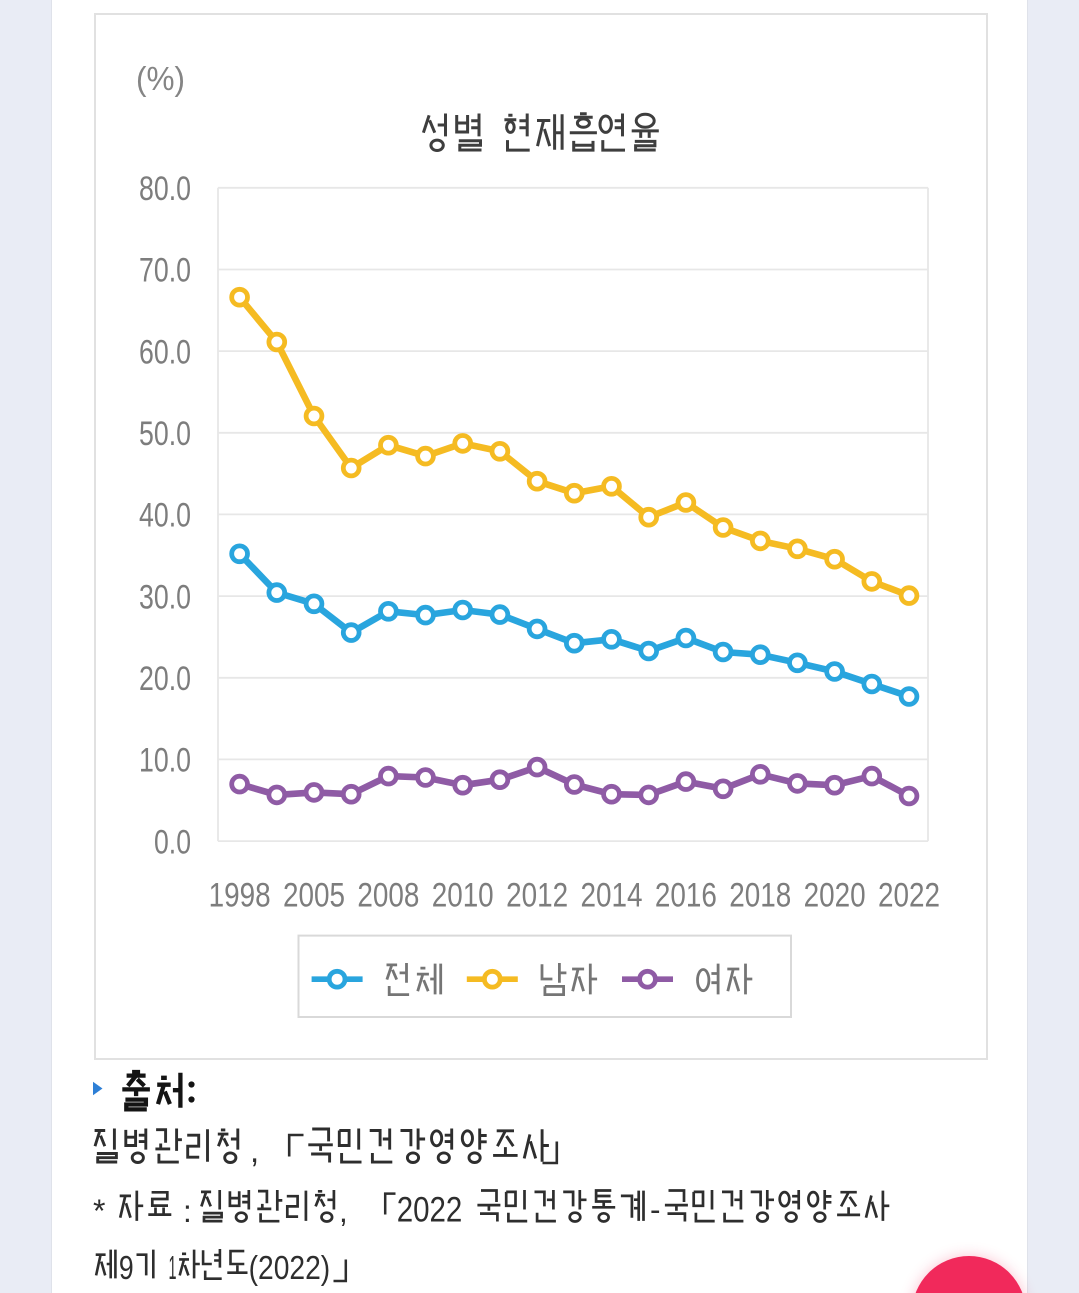 The height and width of the screenshot is (1293, 1079). I want to click on svg-text: 60.0, so click(165, 352).